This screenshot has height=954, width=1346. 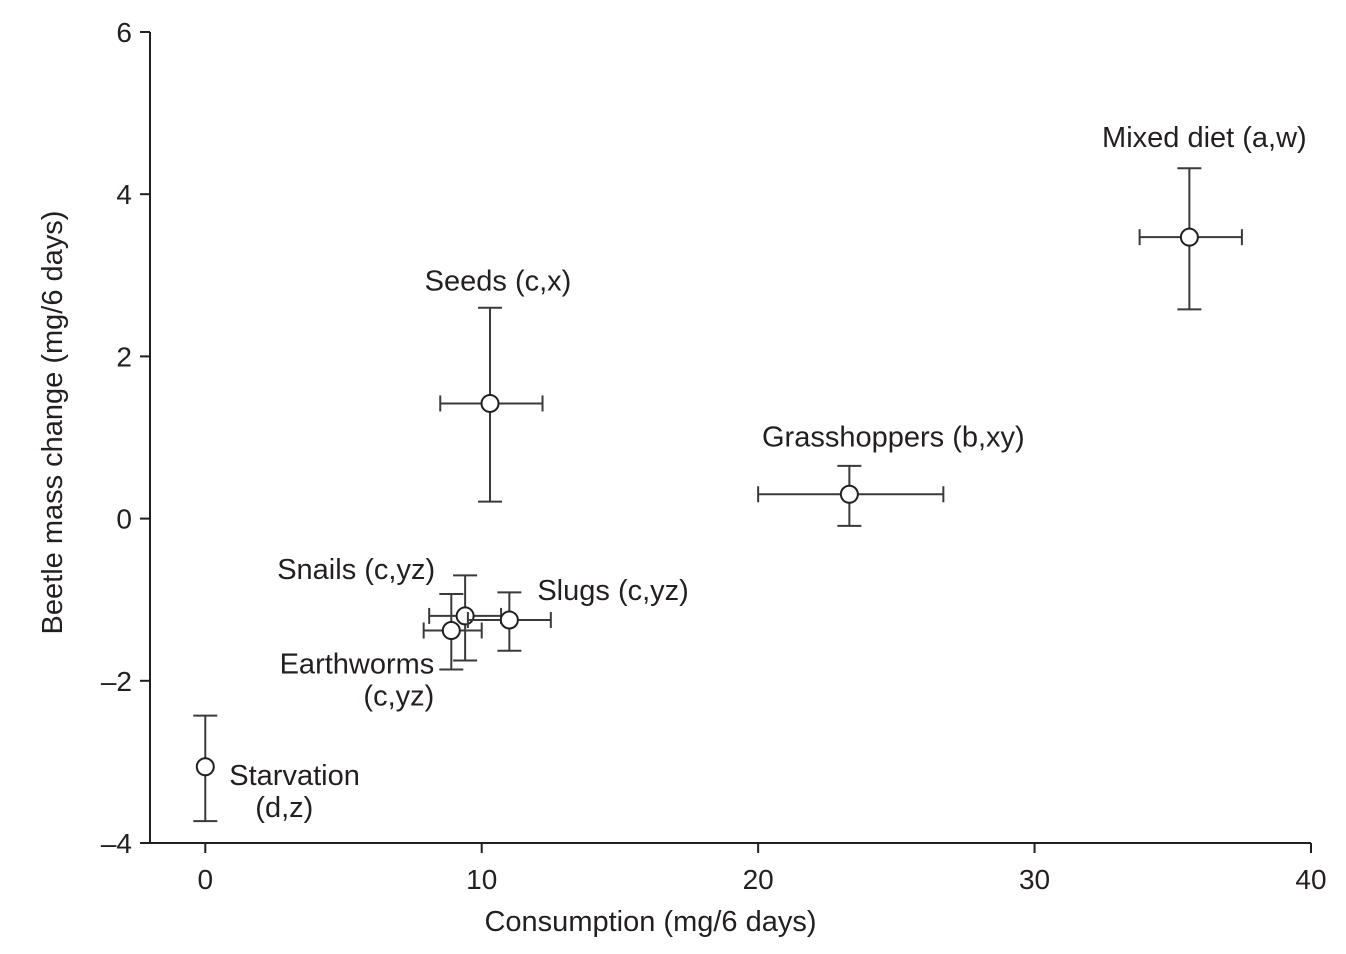 I want to click on y-tick-label: 4, so click(x=124, y=194).